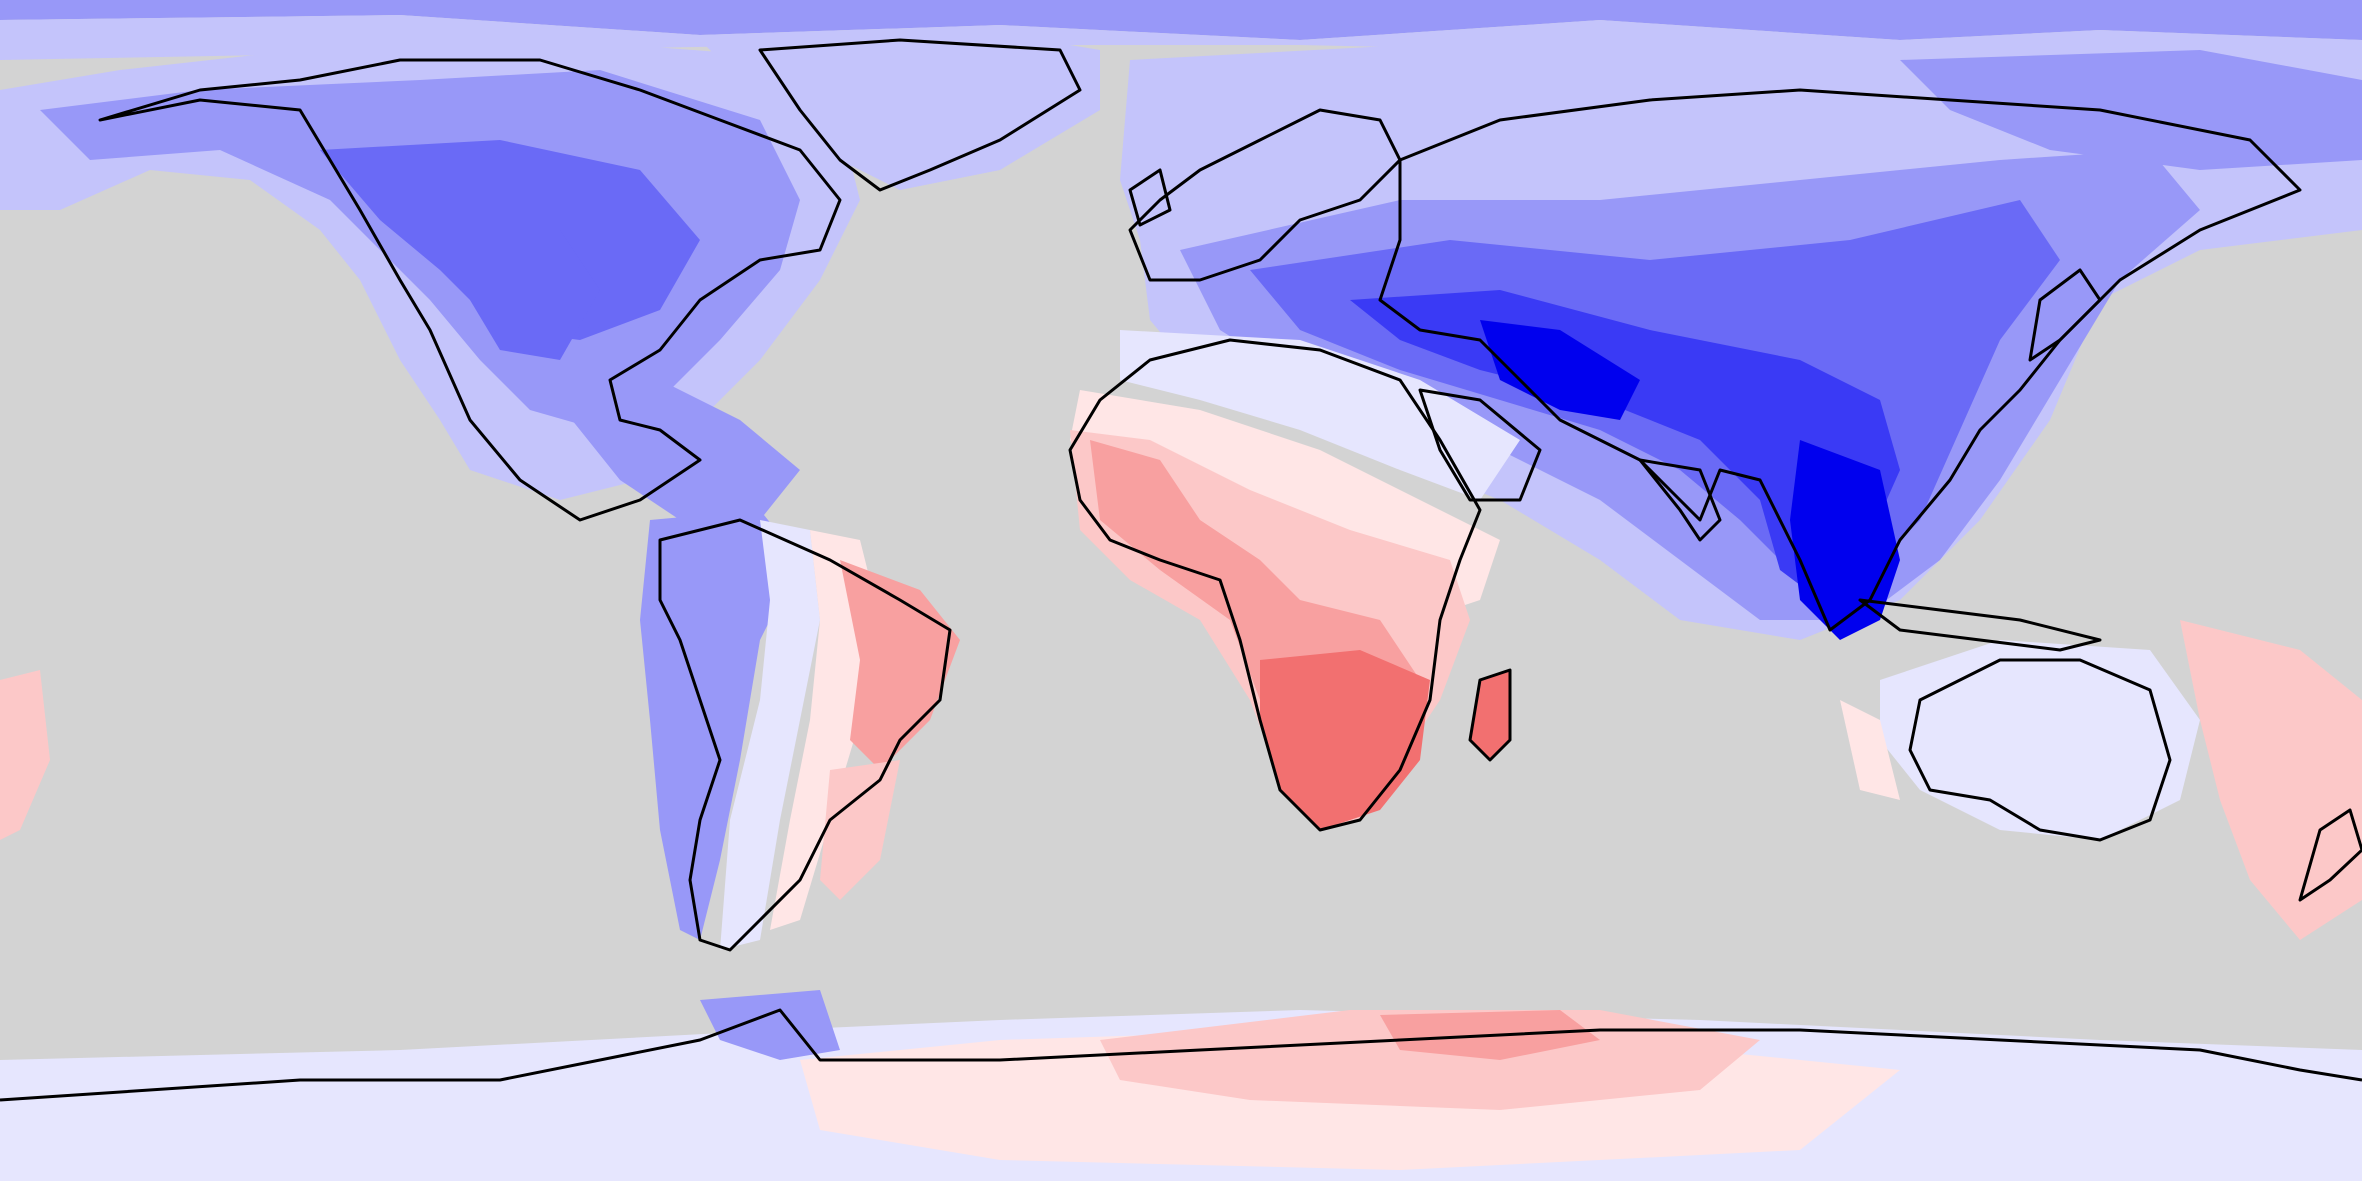 This screenshot has width=2362, height=1181. I want to click on west-pacific-red-pale, so click(25, 755).